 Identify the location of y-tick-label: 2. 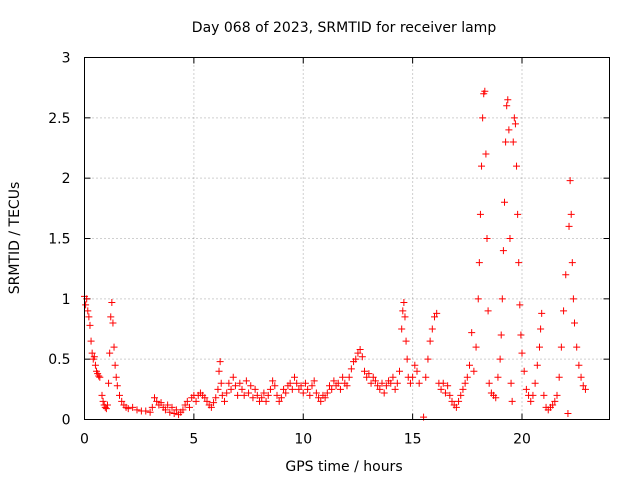
(66, 179).